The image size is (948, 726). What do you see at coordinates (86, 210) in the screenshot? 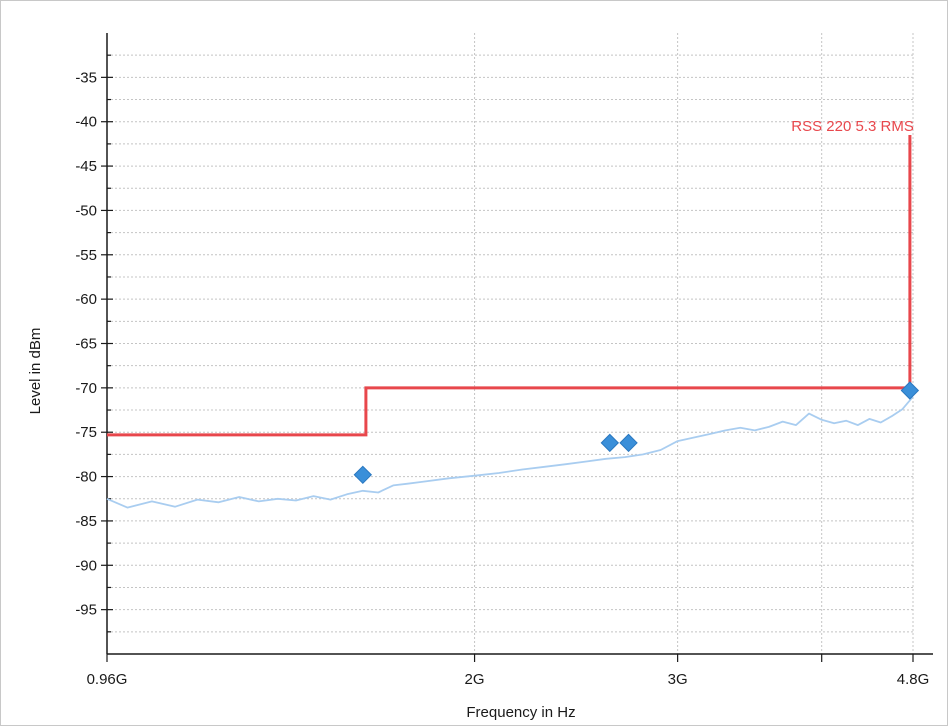
I see `y-tick-label: -50` at bounding box center [86, 210].